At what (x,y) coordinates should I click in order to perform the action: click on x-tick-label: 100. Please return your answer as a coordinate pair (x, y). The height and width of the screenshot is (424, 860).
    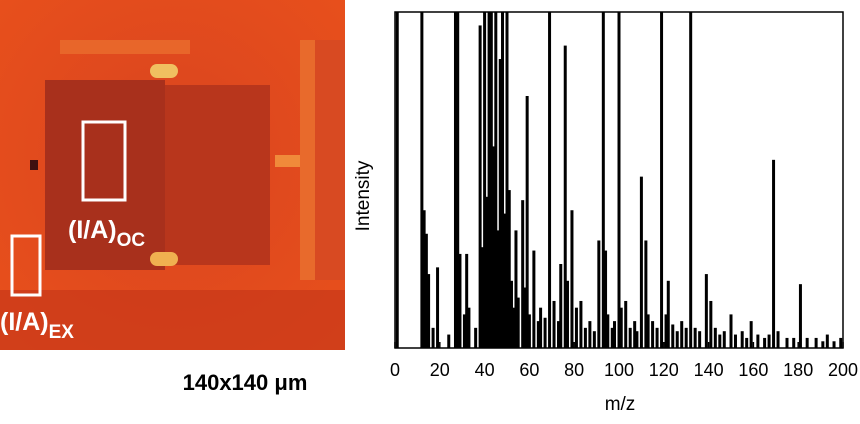
    Looking at the image, I should click on (619, 370).